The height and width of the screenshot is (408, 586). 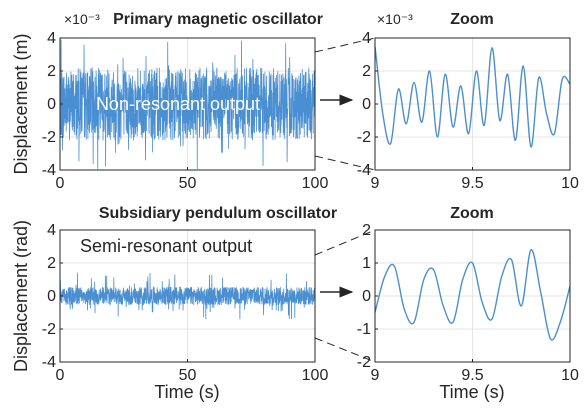 What do you see at coordinates (345, 242) in the screenshot?
I see `connector-bottom-upper` at bounding box center [345, 242].